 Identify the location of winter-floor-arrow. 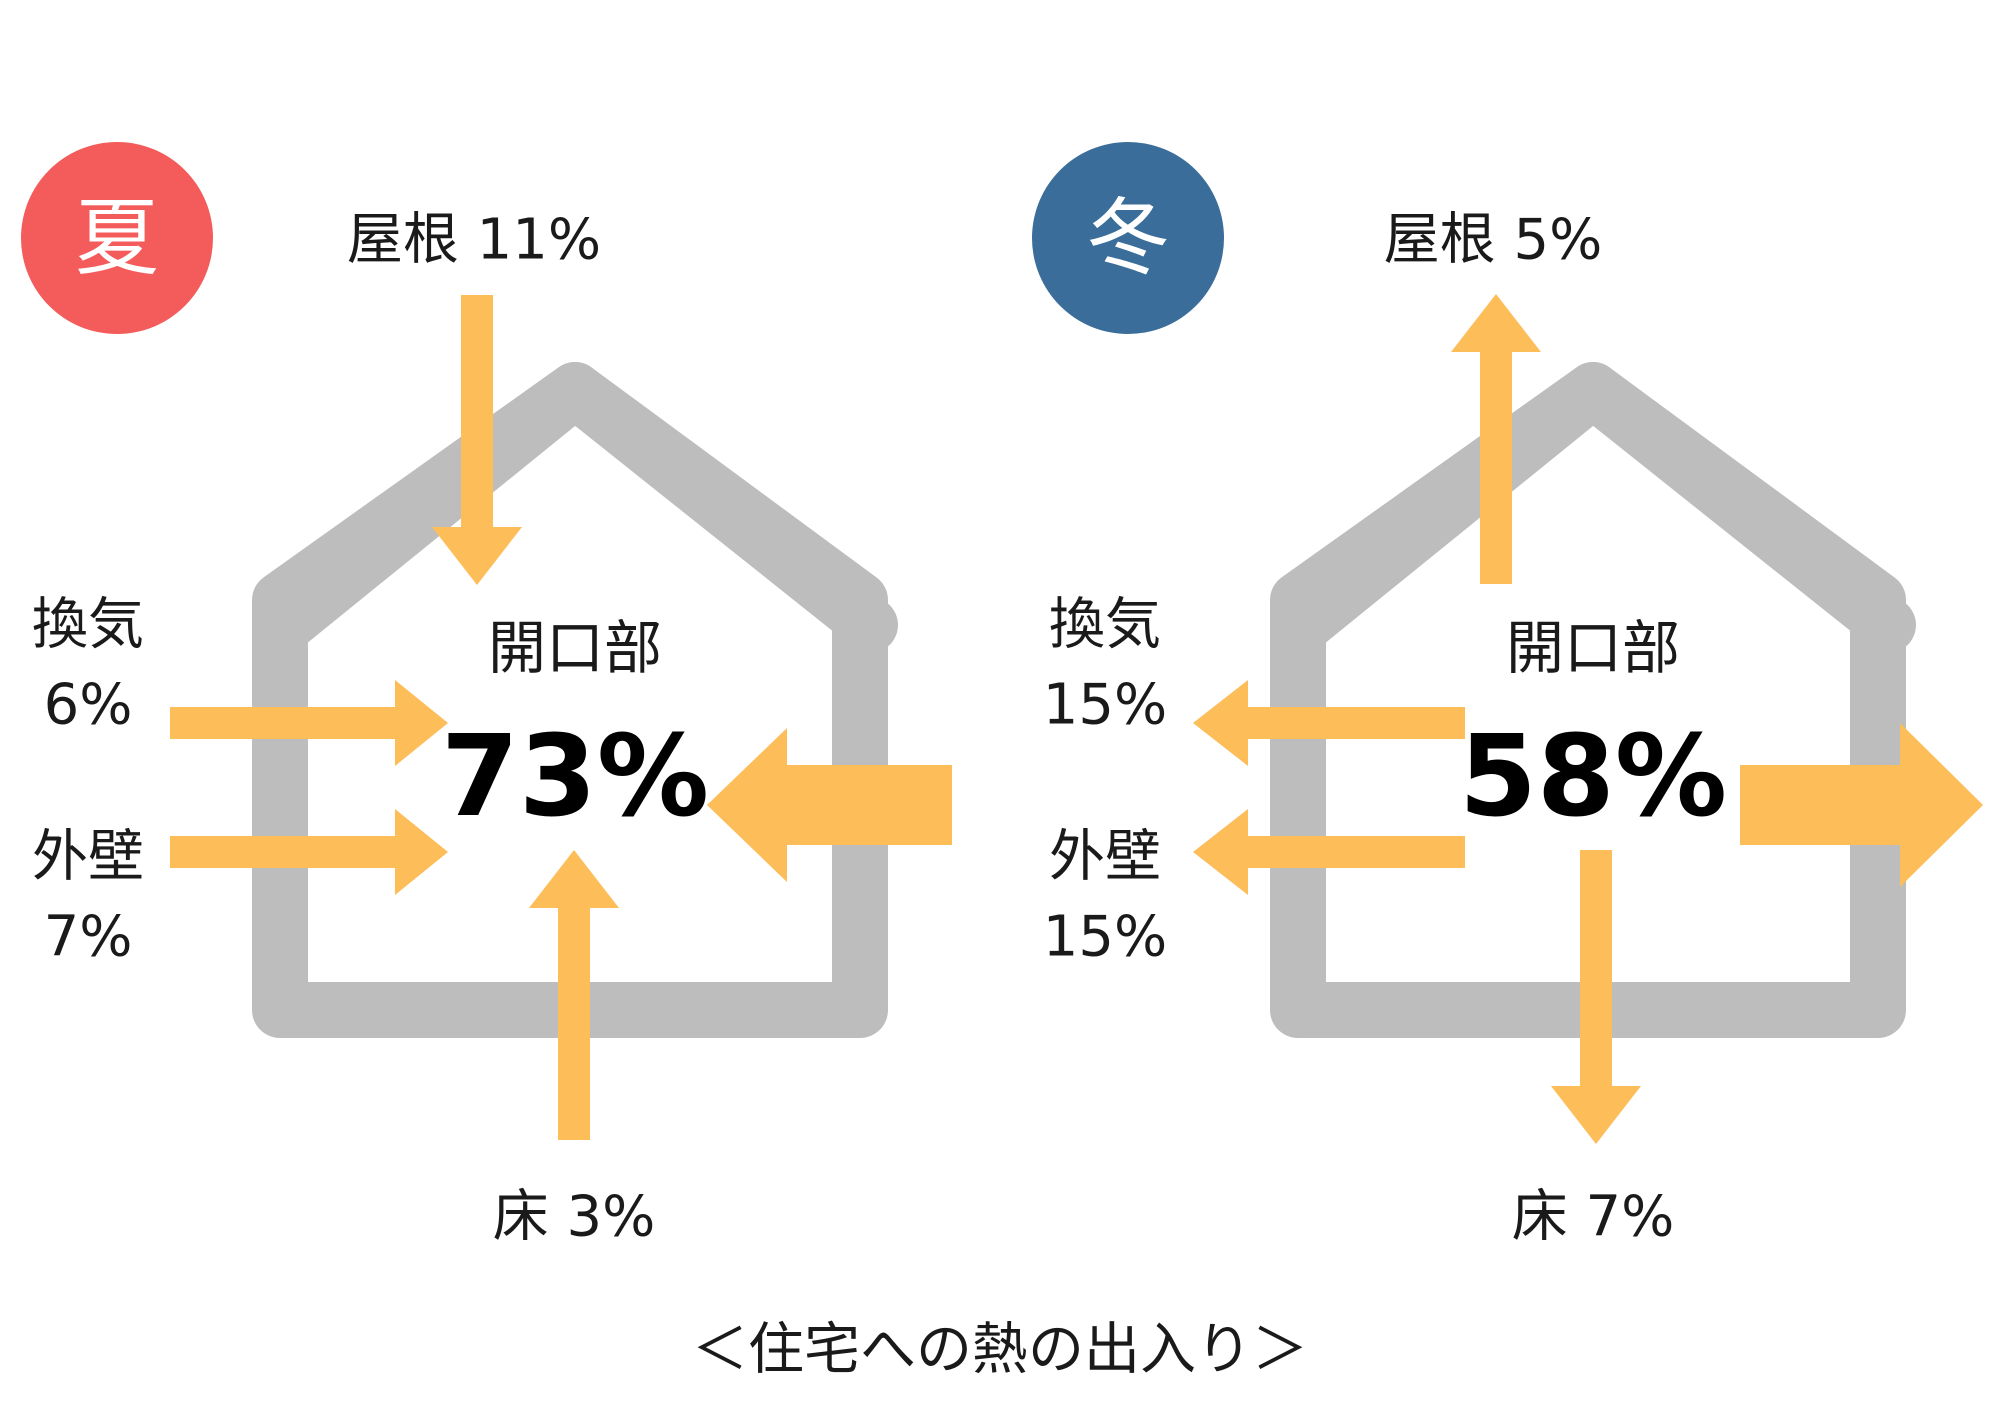
(1596, 997).